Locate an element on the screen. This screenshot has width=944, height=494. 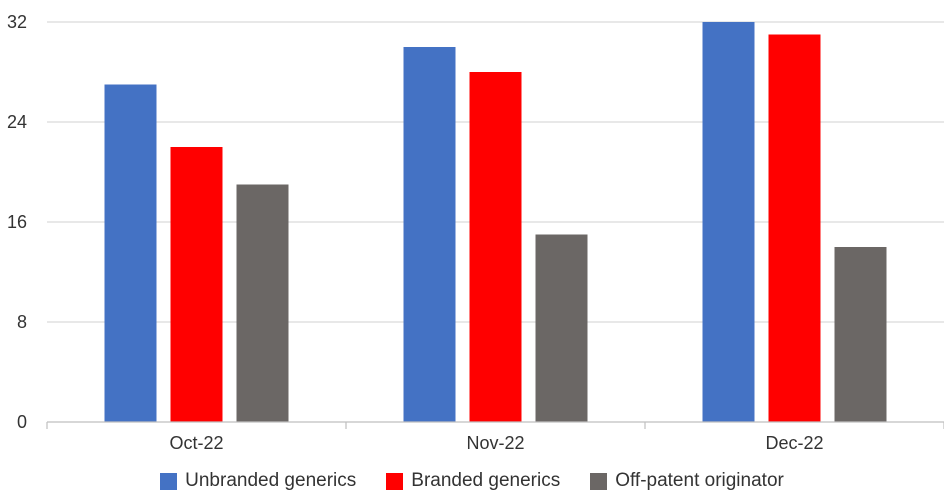
legend-label-branded: Branded generics is located at coordinates (486, 480).